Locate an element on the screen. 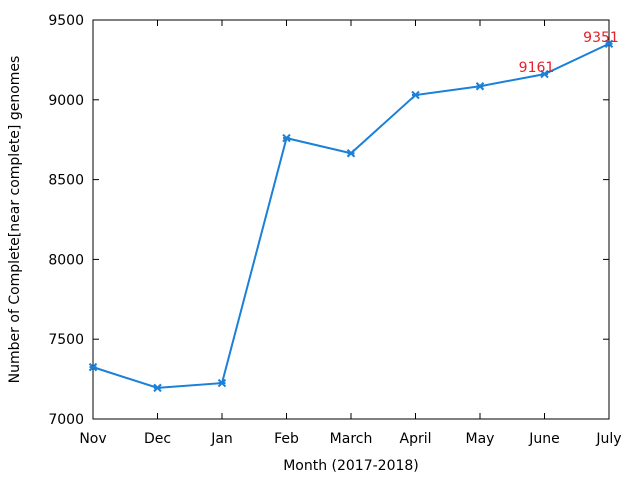 This screenshot has height=480, width=640. y-tick-label: 7000 is located at coordinates (66, 420).